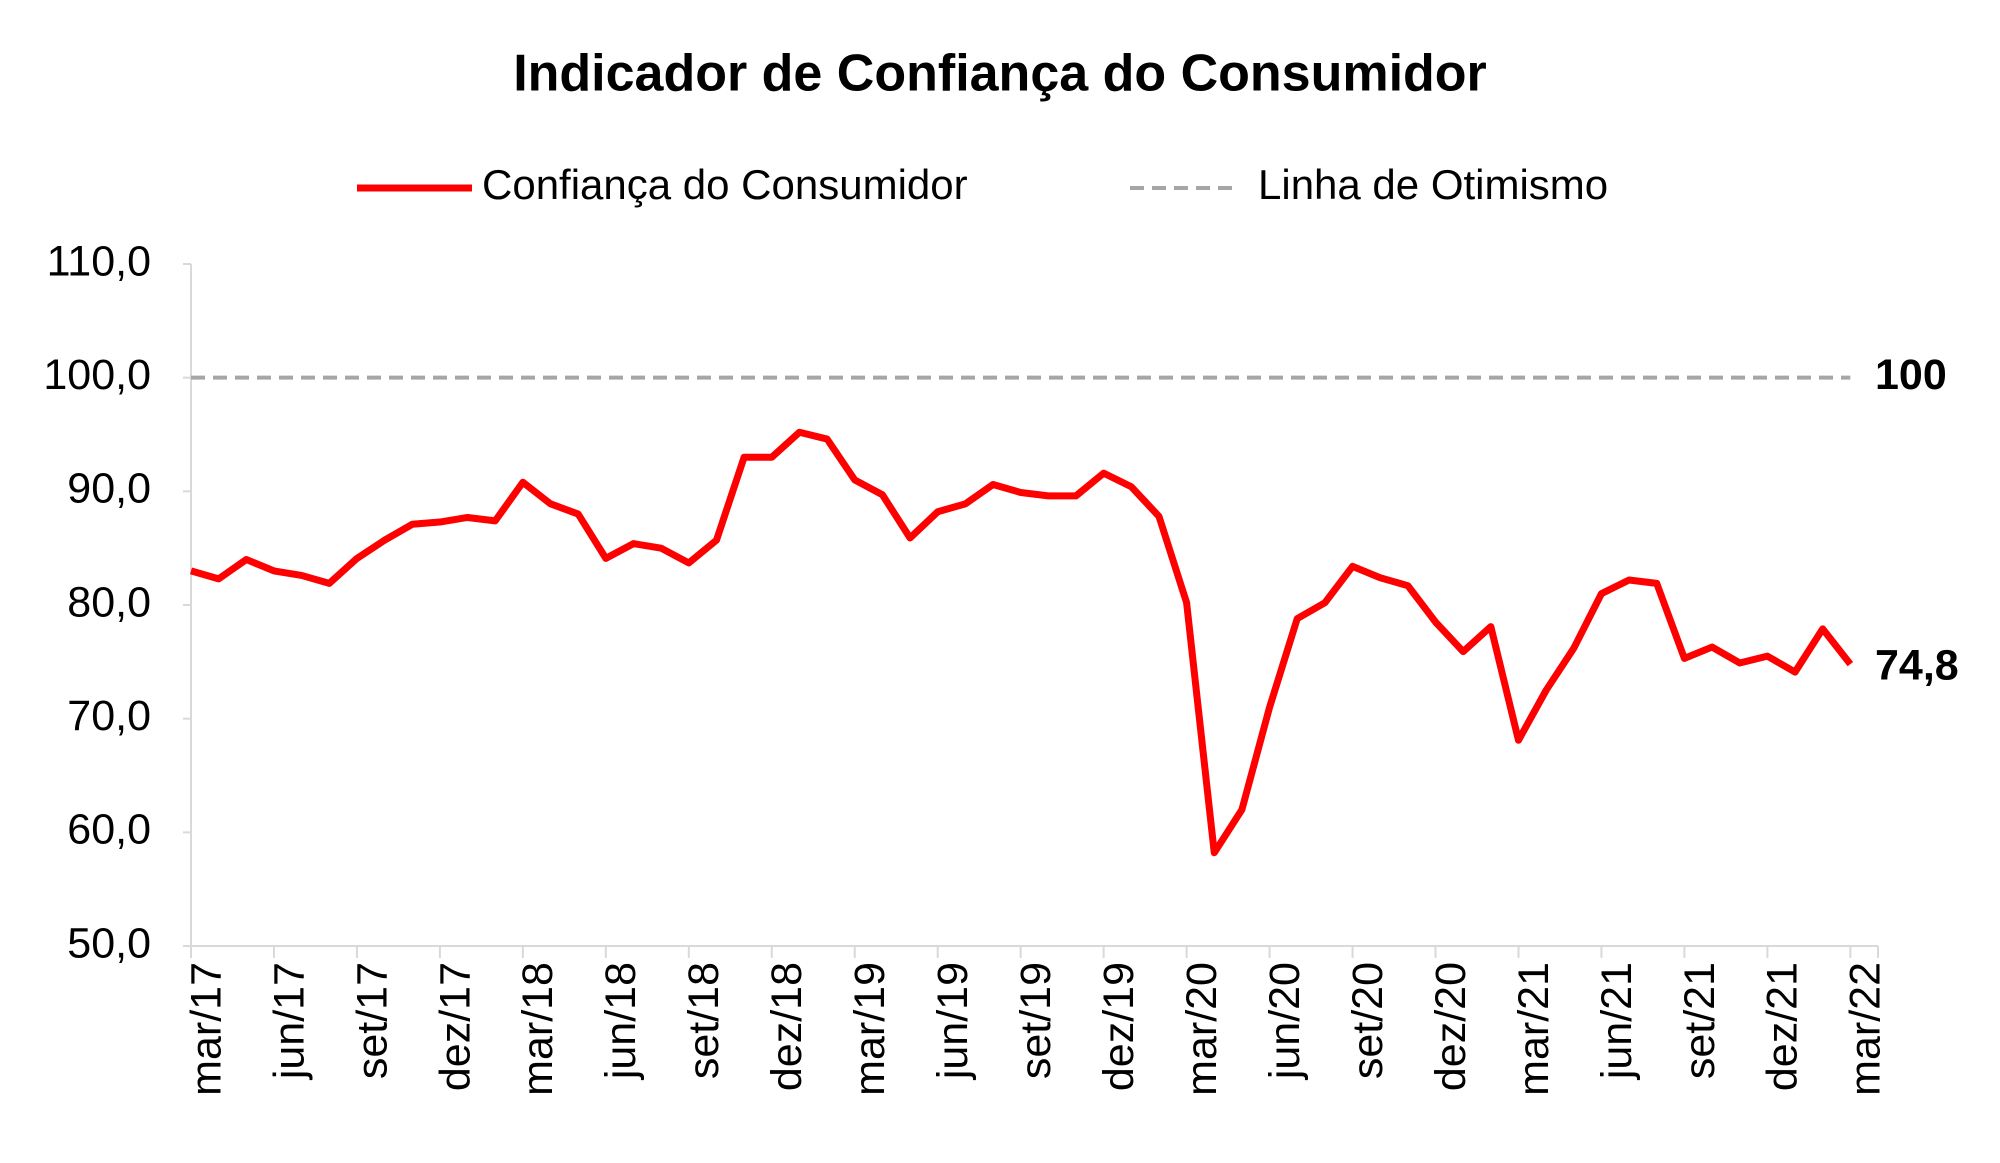 The width and height of the screenshot is (2000, 1163). I want to click on x-tick-label: mar/22, so click(1866, 1029).